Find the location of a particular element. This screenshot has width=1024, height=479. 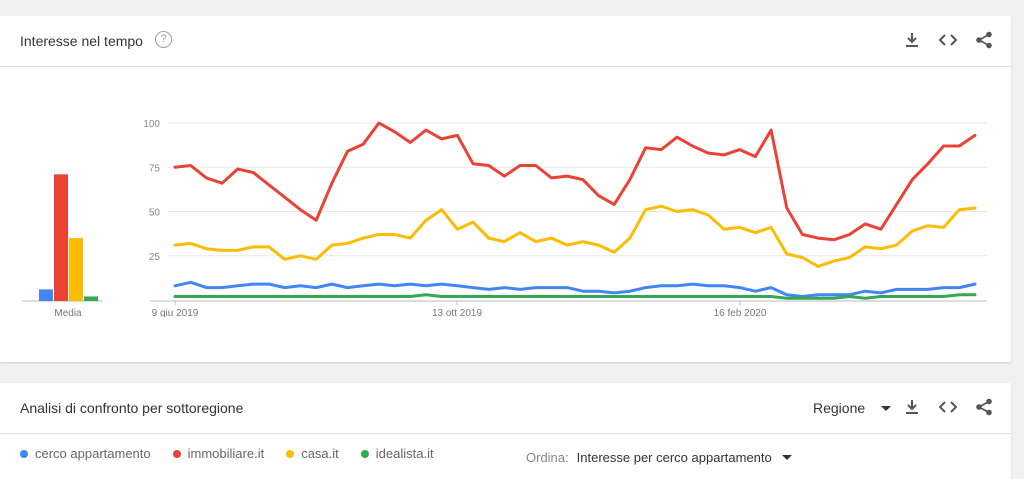

region-dropdown: Regione is located at coordinates (852, 408).